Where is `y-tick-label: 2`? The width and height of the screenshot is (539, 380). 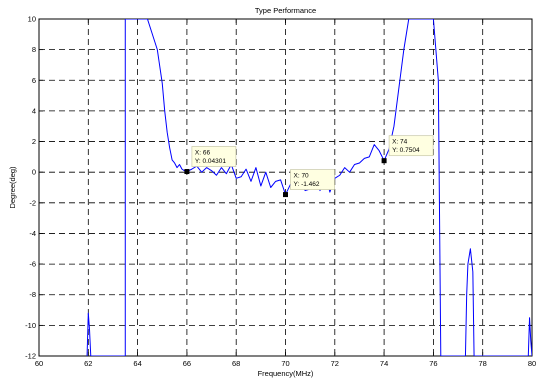
y-tick-label: 2 is located at coordinates (34, 141).